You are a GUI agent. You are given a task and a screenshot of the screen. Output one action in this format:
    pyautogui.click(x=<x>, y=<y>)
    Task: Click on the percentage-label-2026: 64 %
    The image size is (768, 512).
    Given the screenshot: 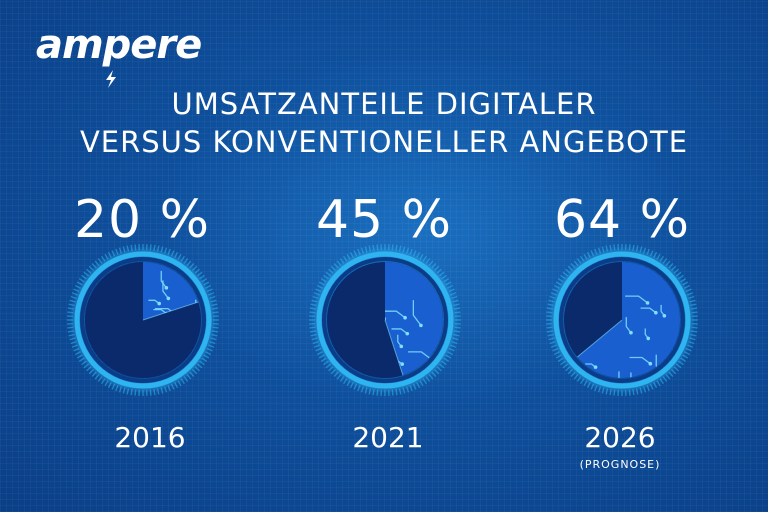 What is the action you would take?
    pyautogui.click(x=622, y=220)
    